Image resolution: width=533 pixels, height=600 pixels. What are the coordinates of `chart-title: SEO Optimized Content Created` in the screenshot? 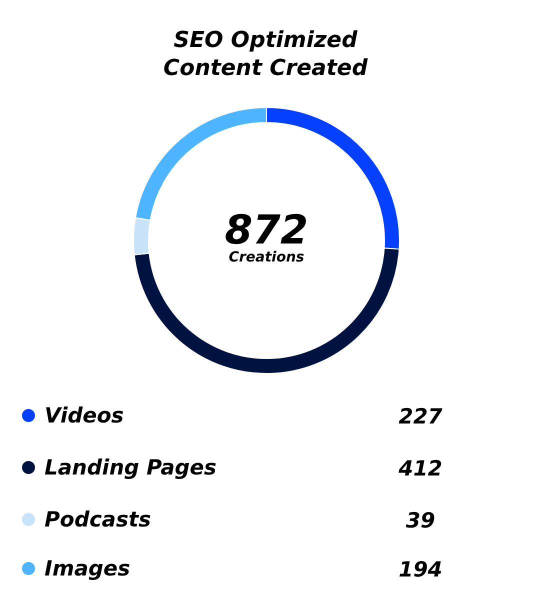 It's located at (265, 54).